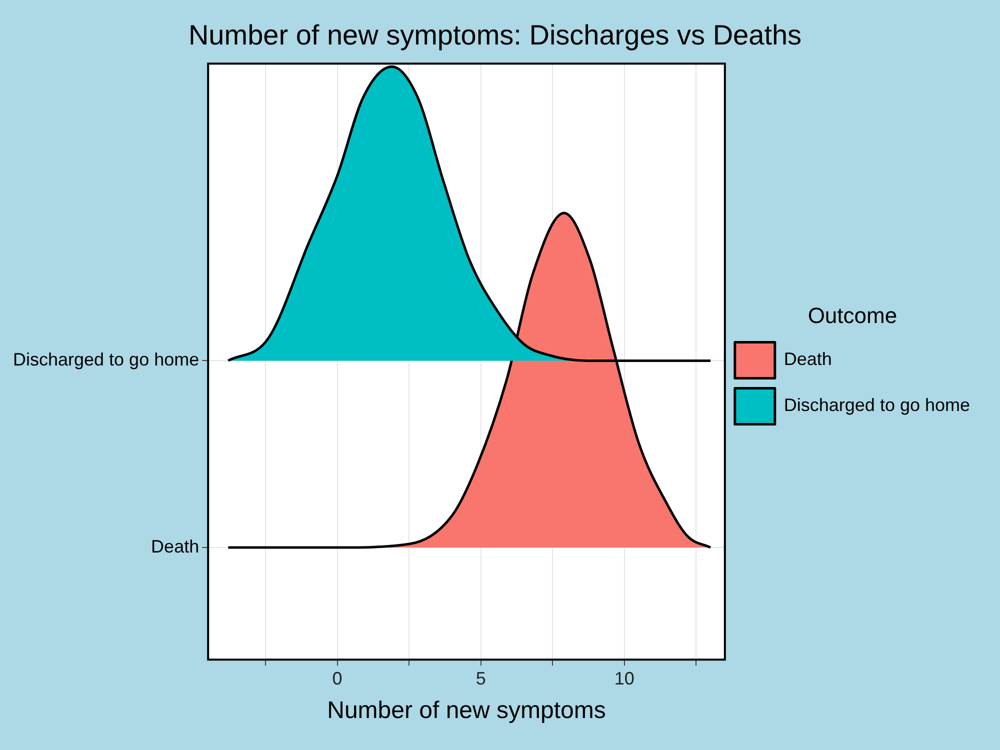  Describe the element at coordinates (466, 710) in the screenshot. I see `x-axis-title: Number of new symptoms` at that location.